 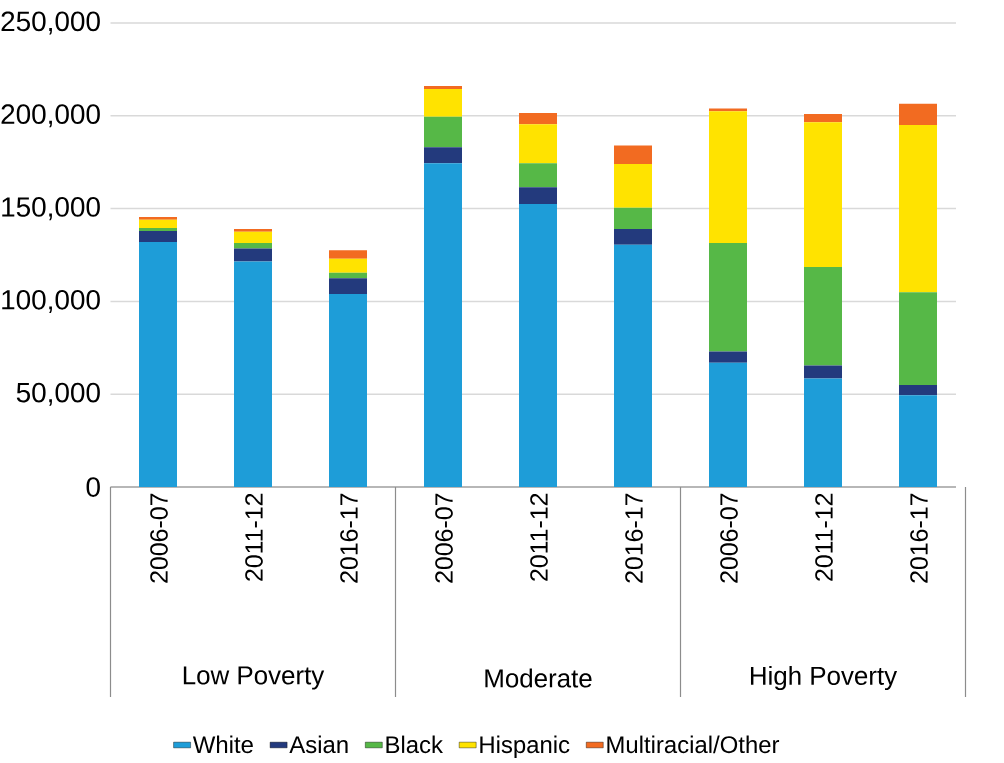 I want to click on legend-label: Black, so click(x=414, y=744).